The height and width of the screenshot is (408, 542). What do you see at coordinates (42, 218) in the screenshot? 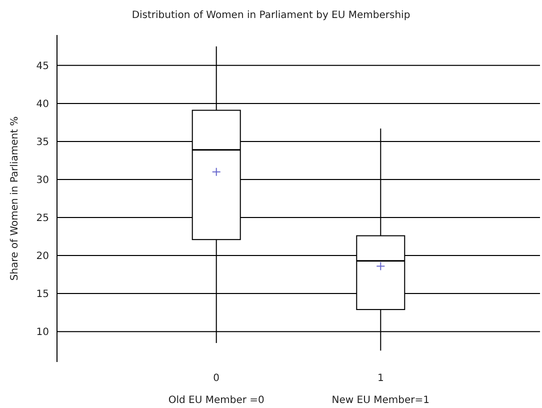
I see `y-tick-label: 25` at bounding box center [42, 218].